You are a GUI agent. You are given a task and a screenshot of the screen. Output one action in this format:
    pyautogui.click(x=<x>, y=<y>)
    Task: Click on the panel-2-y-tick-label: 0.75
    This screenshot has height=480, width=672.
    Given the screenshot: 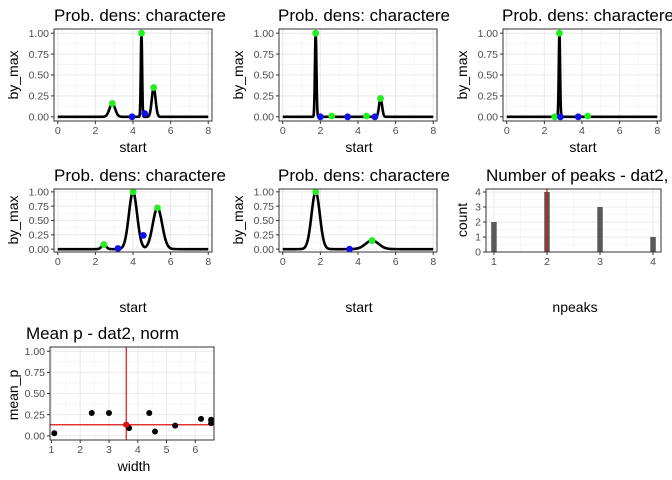 What is the action you would take?
    pyautogui.click(x=264, y=55)
    